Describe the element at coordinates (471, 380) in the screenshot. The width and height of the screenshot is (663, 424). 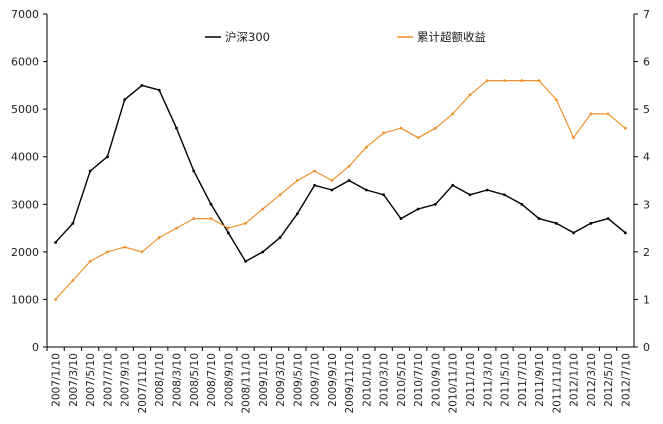
I see `x-tick-label: 2011/1/10` at that location.